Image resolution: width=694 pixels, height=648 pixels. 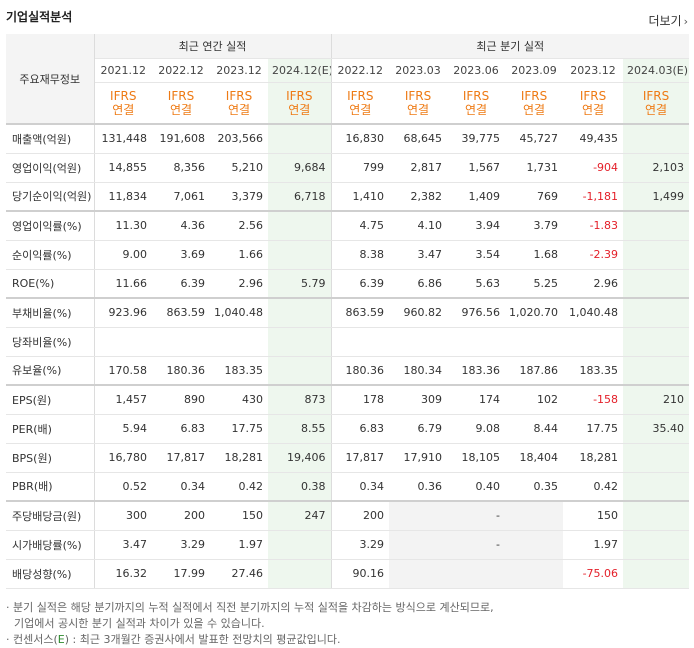 What do you see at coordinates (593, 371) in the screenshot?
I see `quarter-value-cell: 183.35` at bounding box center [593, 371].